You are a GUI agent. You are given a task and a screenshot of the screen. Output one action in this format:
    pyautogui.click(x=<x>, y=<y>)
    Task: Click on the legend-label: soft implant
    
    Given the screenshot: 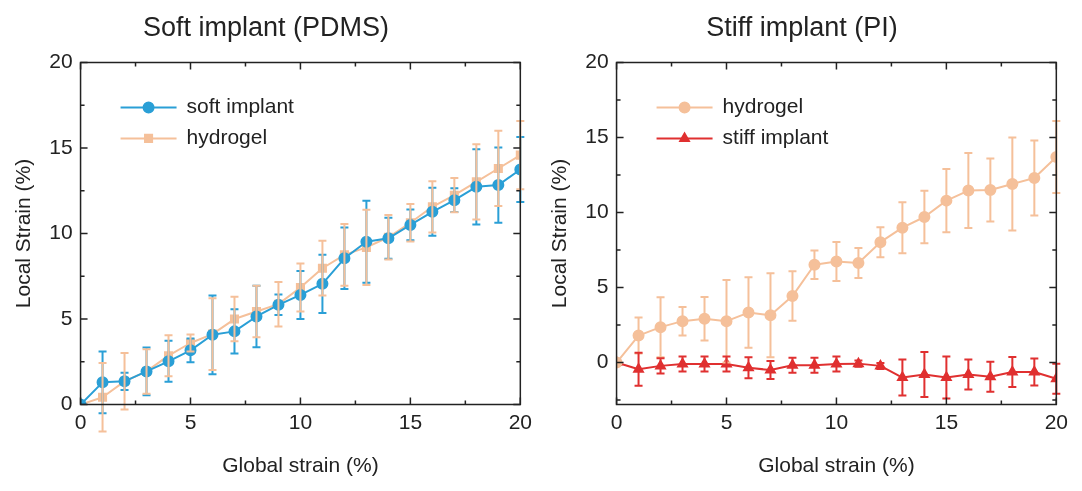 What is the action you would take?
    pyautogui.click(x=240, y=106)
    